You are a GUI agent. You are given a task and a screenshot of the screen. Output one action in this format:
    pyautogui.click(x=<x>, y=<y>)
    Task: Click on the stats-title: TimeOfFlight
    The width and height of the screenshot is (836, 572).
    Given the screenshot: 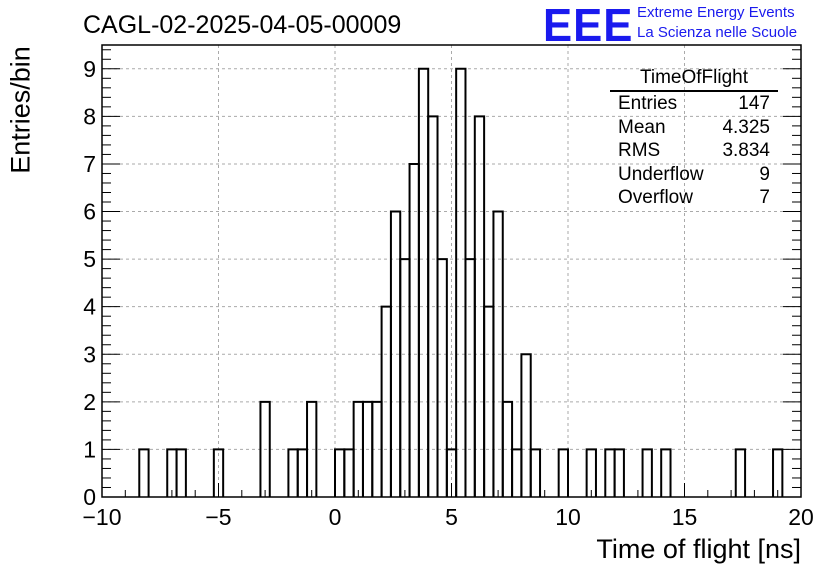 What is the action you would take?
    pyautogui.click(x=694, y=79)
    